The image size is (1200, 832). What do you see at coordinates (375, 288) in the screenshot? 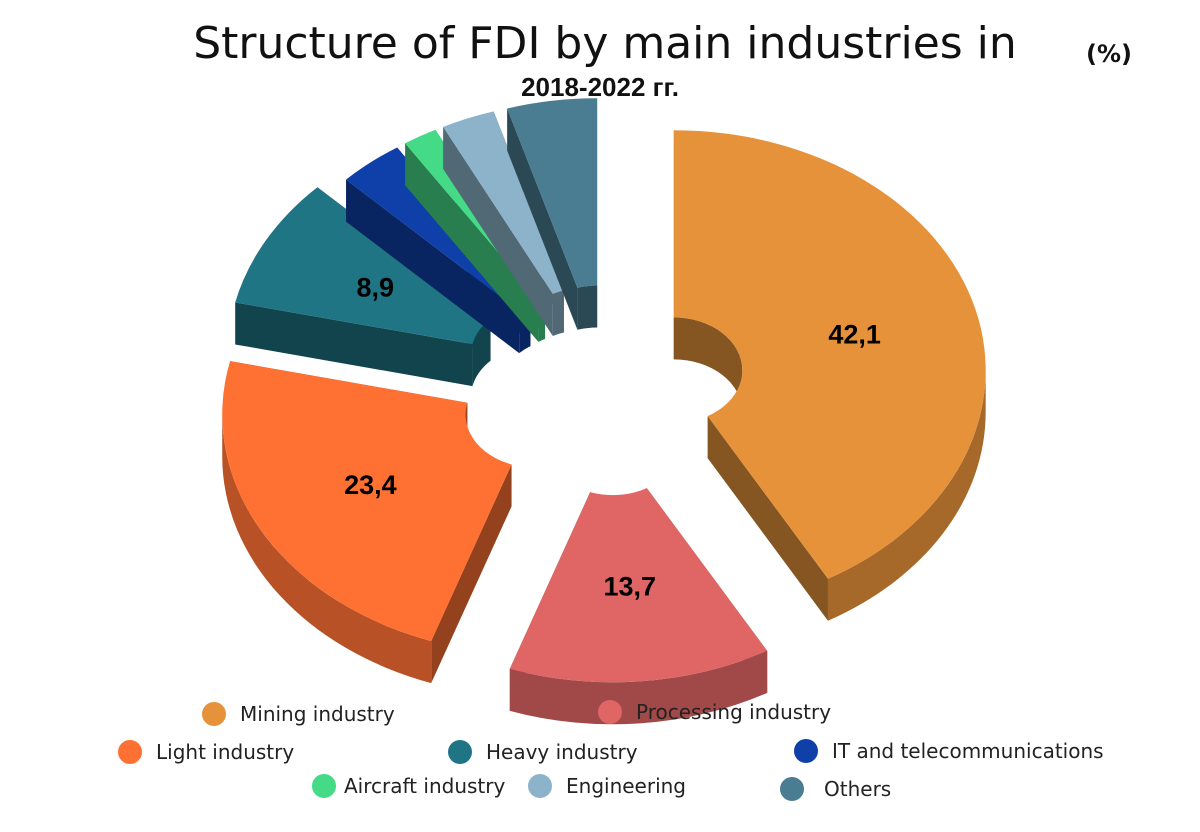
I see `data-label-heavy: 8,9` at bounding box center [375, 288].